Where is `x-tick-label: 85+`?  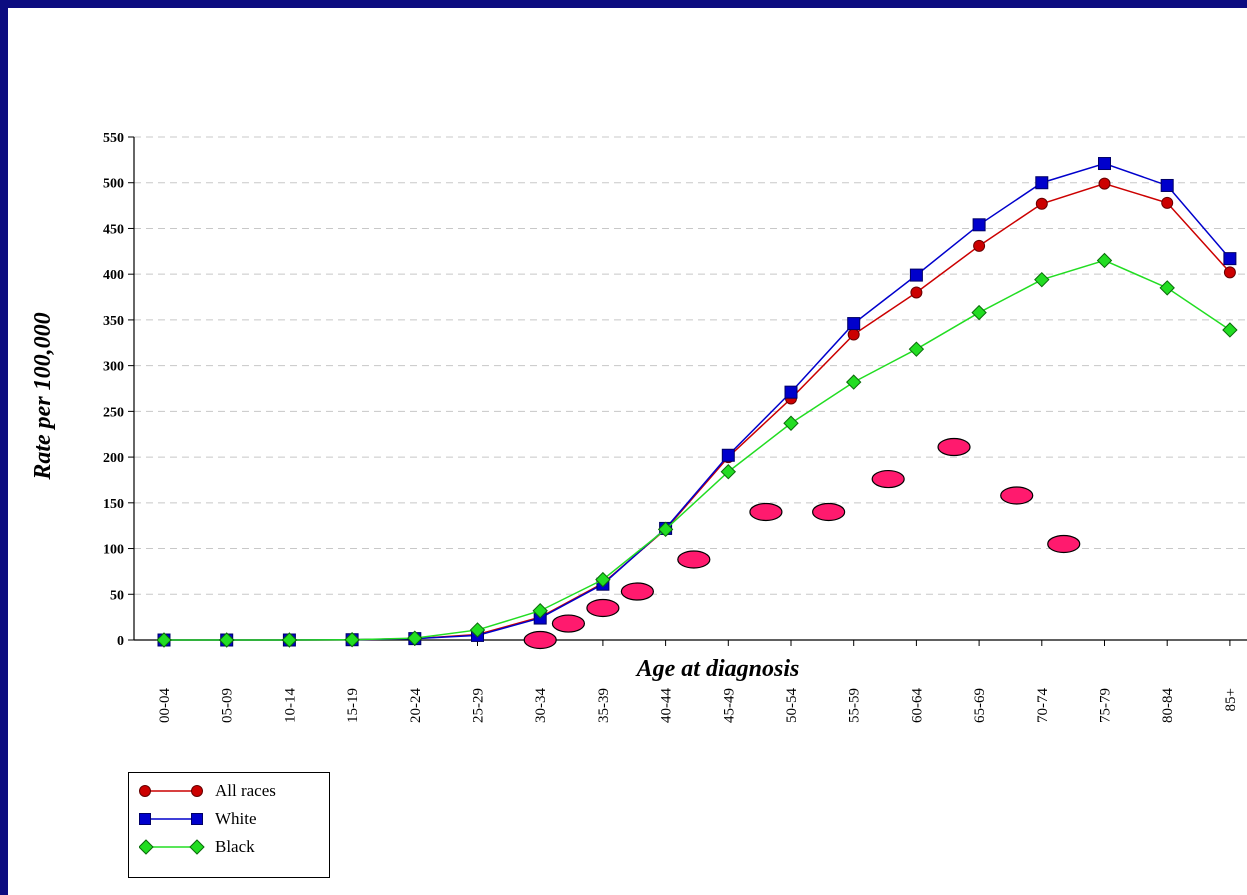
x-tick-label: 85+ is located at coordinates (1231, 699).